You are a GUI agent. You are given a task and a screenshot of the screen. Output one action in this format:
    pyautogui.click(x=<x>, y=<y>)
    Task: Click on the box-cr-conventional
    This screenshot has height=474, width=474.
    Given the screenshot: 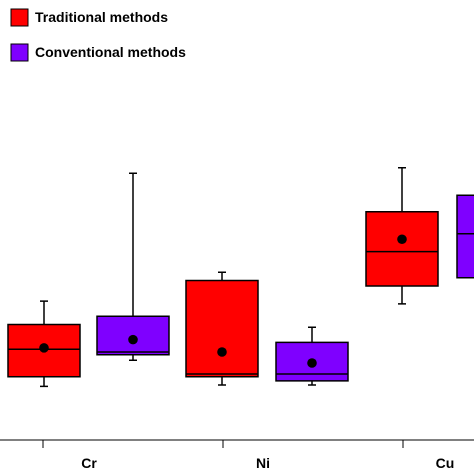 What is the action you would take?
    pyautogui.click(x=133, y=266)
    